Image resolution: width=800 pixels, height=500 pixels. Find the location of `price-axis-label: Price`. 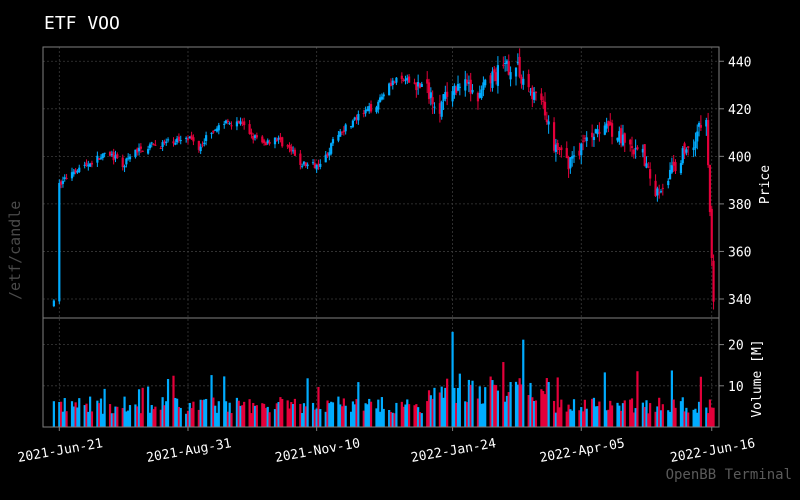

price-axis-label: Price is located at coordinates (765, 184).